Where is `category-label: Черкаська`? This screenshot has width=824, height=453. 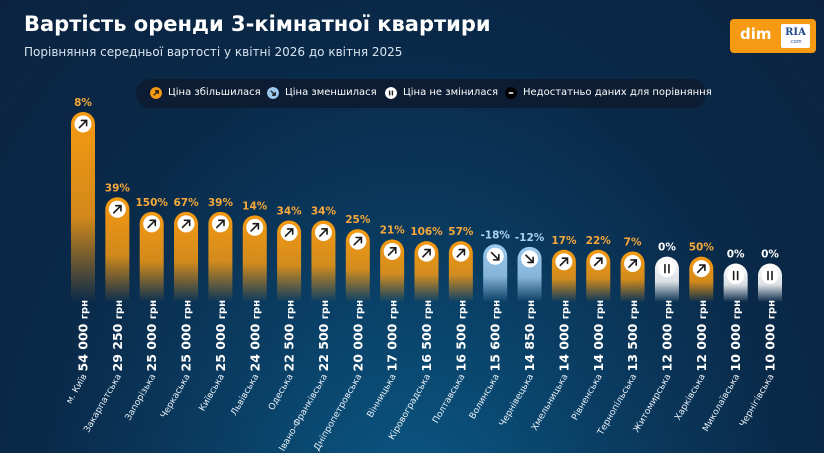 category-label: Черкаська is located at coordinates (175, 397).